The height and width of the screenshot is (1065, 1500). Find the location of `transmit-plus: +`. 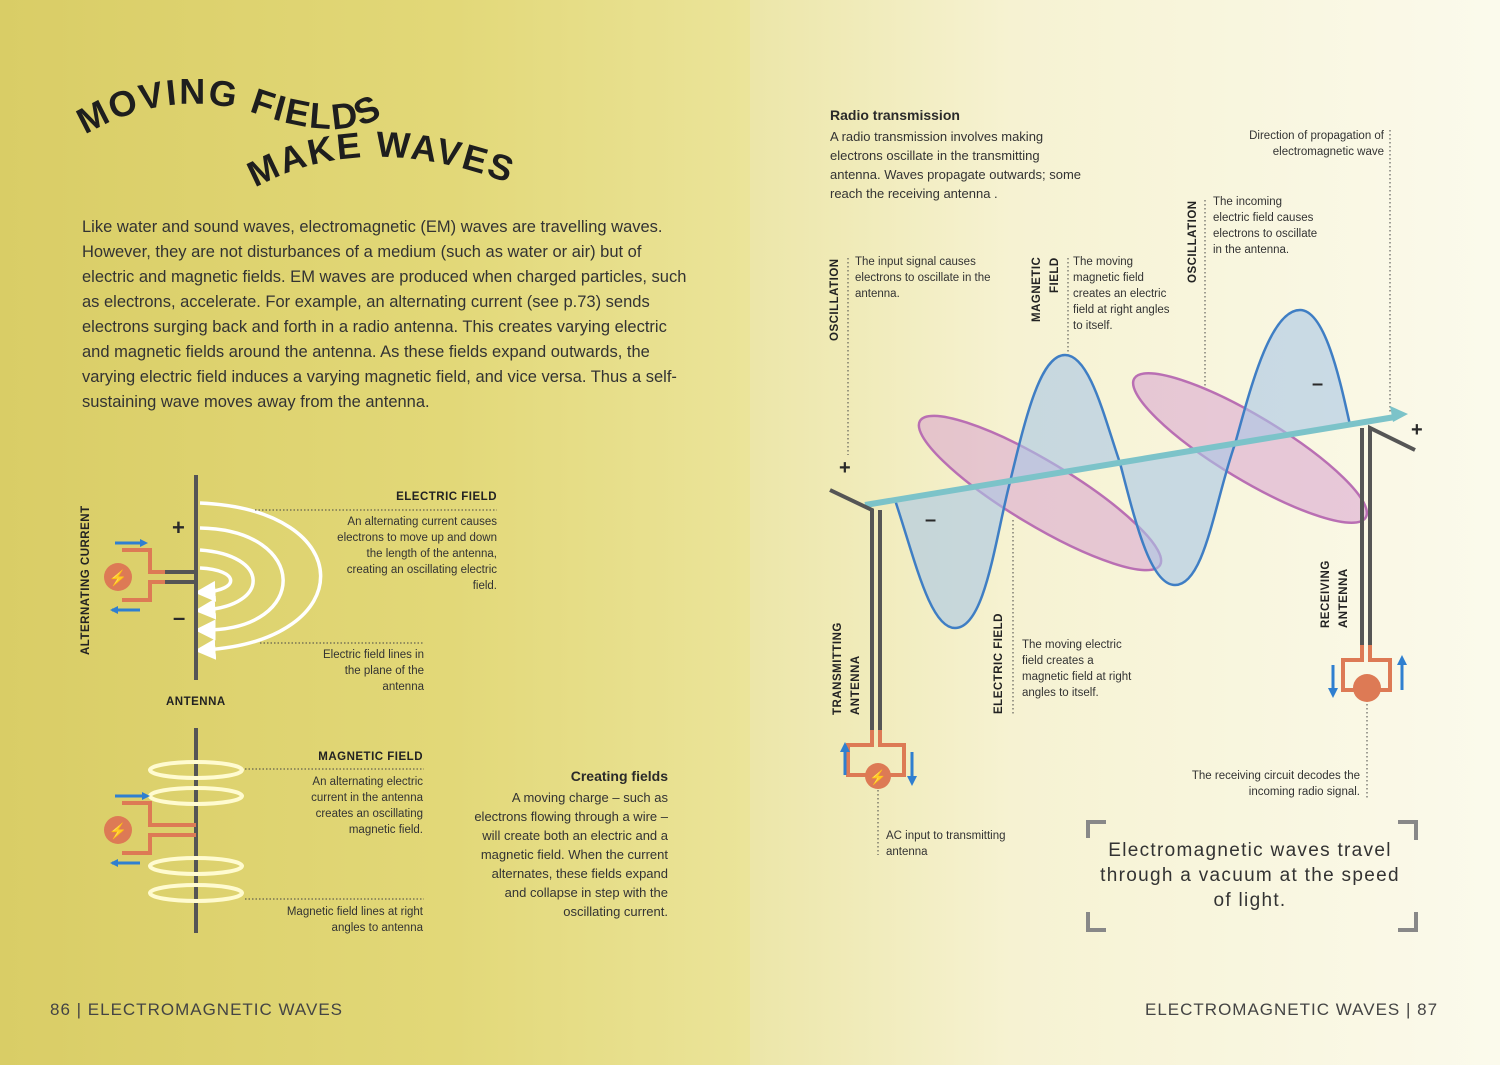

transmit-plus: + is located at coordinates (845, 468).